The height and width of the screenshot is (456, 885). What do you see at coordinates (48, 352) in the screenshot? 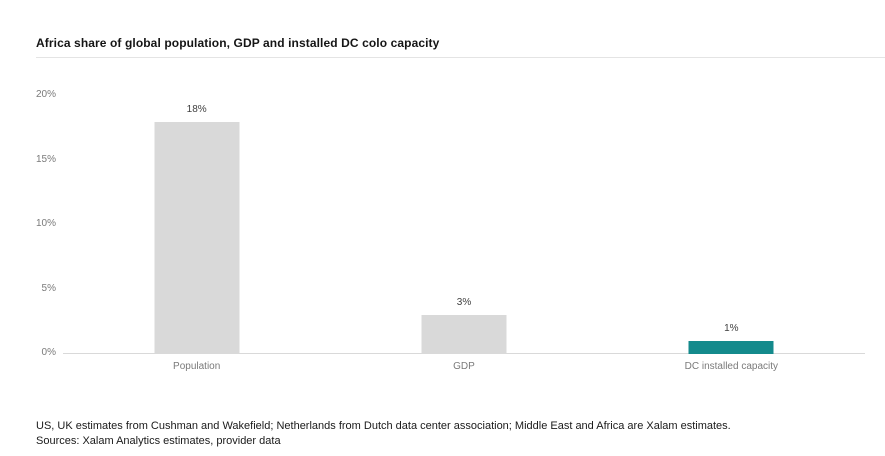
I see `y-tick-label: 0%` at bounding box center [48, 352].